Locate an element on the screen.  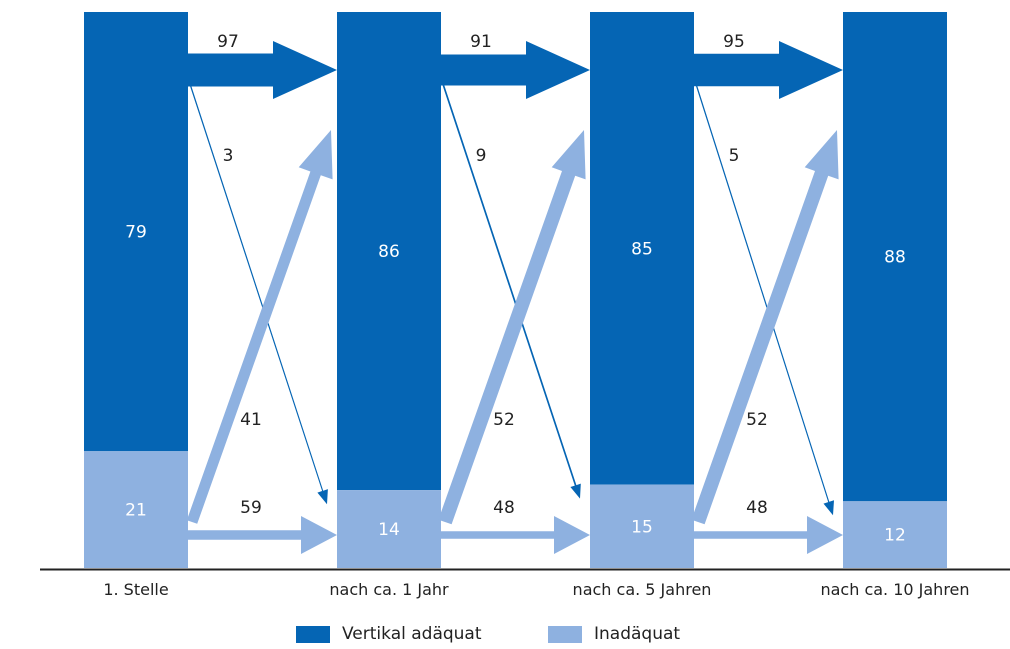
arrow-label-inadaequat-to-inadaequat: 59 is located at coordinates (251, 508).